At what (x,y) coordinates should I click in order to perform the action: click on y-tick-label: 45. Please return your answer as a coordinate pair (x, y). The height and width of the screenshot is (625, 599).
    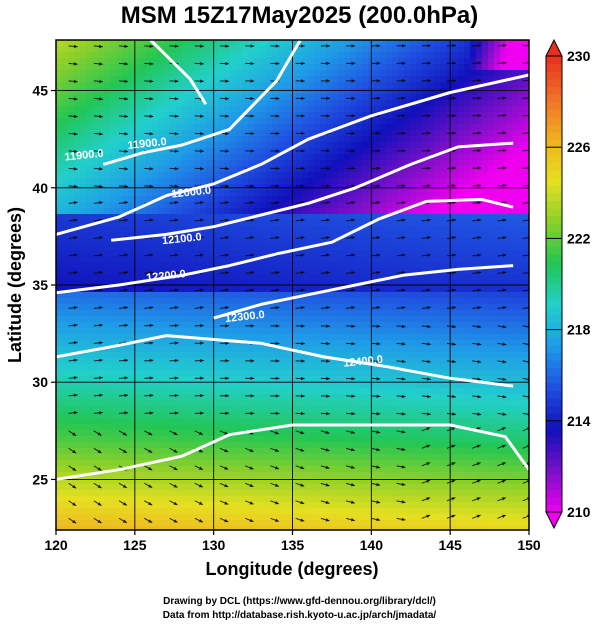
    Looking at the image, I should click on (40, 91).